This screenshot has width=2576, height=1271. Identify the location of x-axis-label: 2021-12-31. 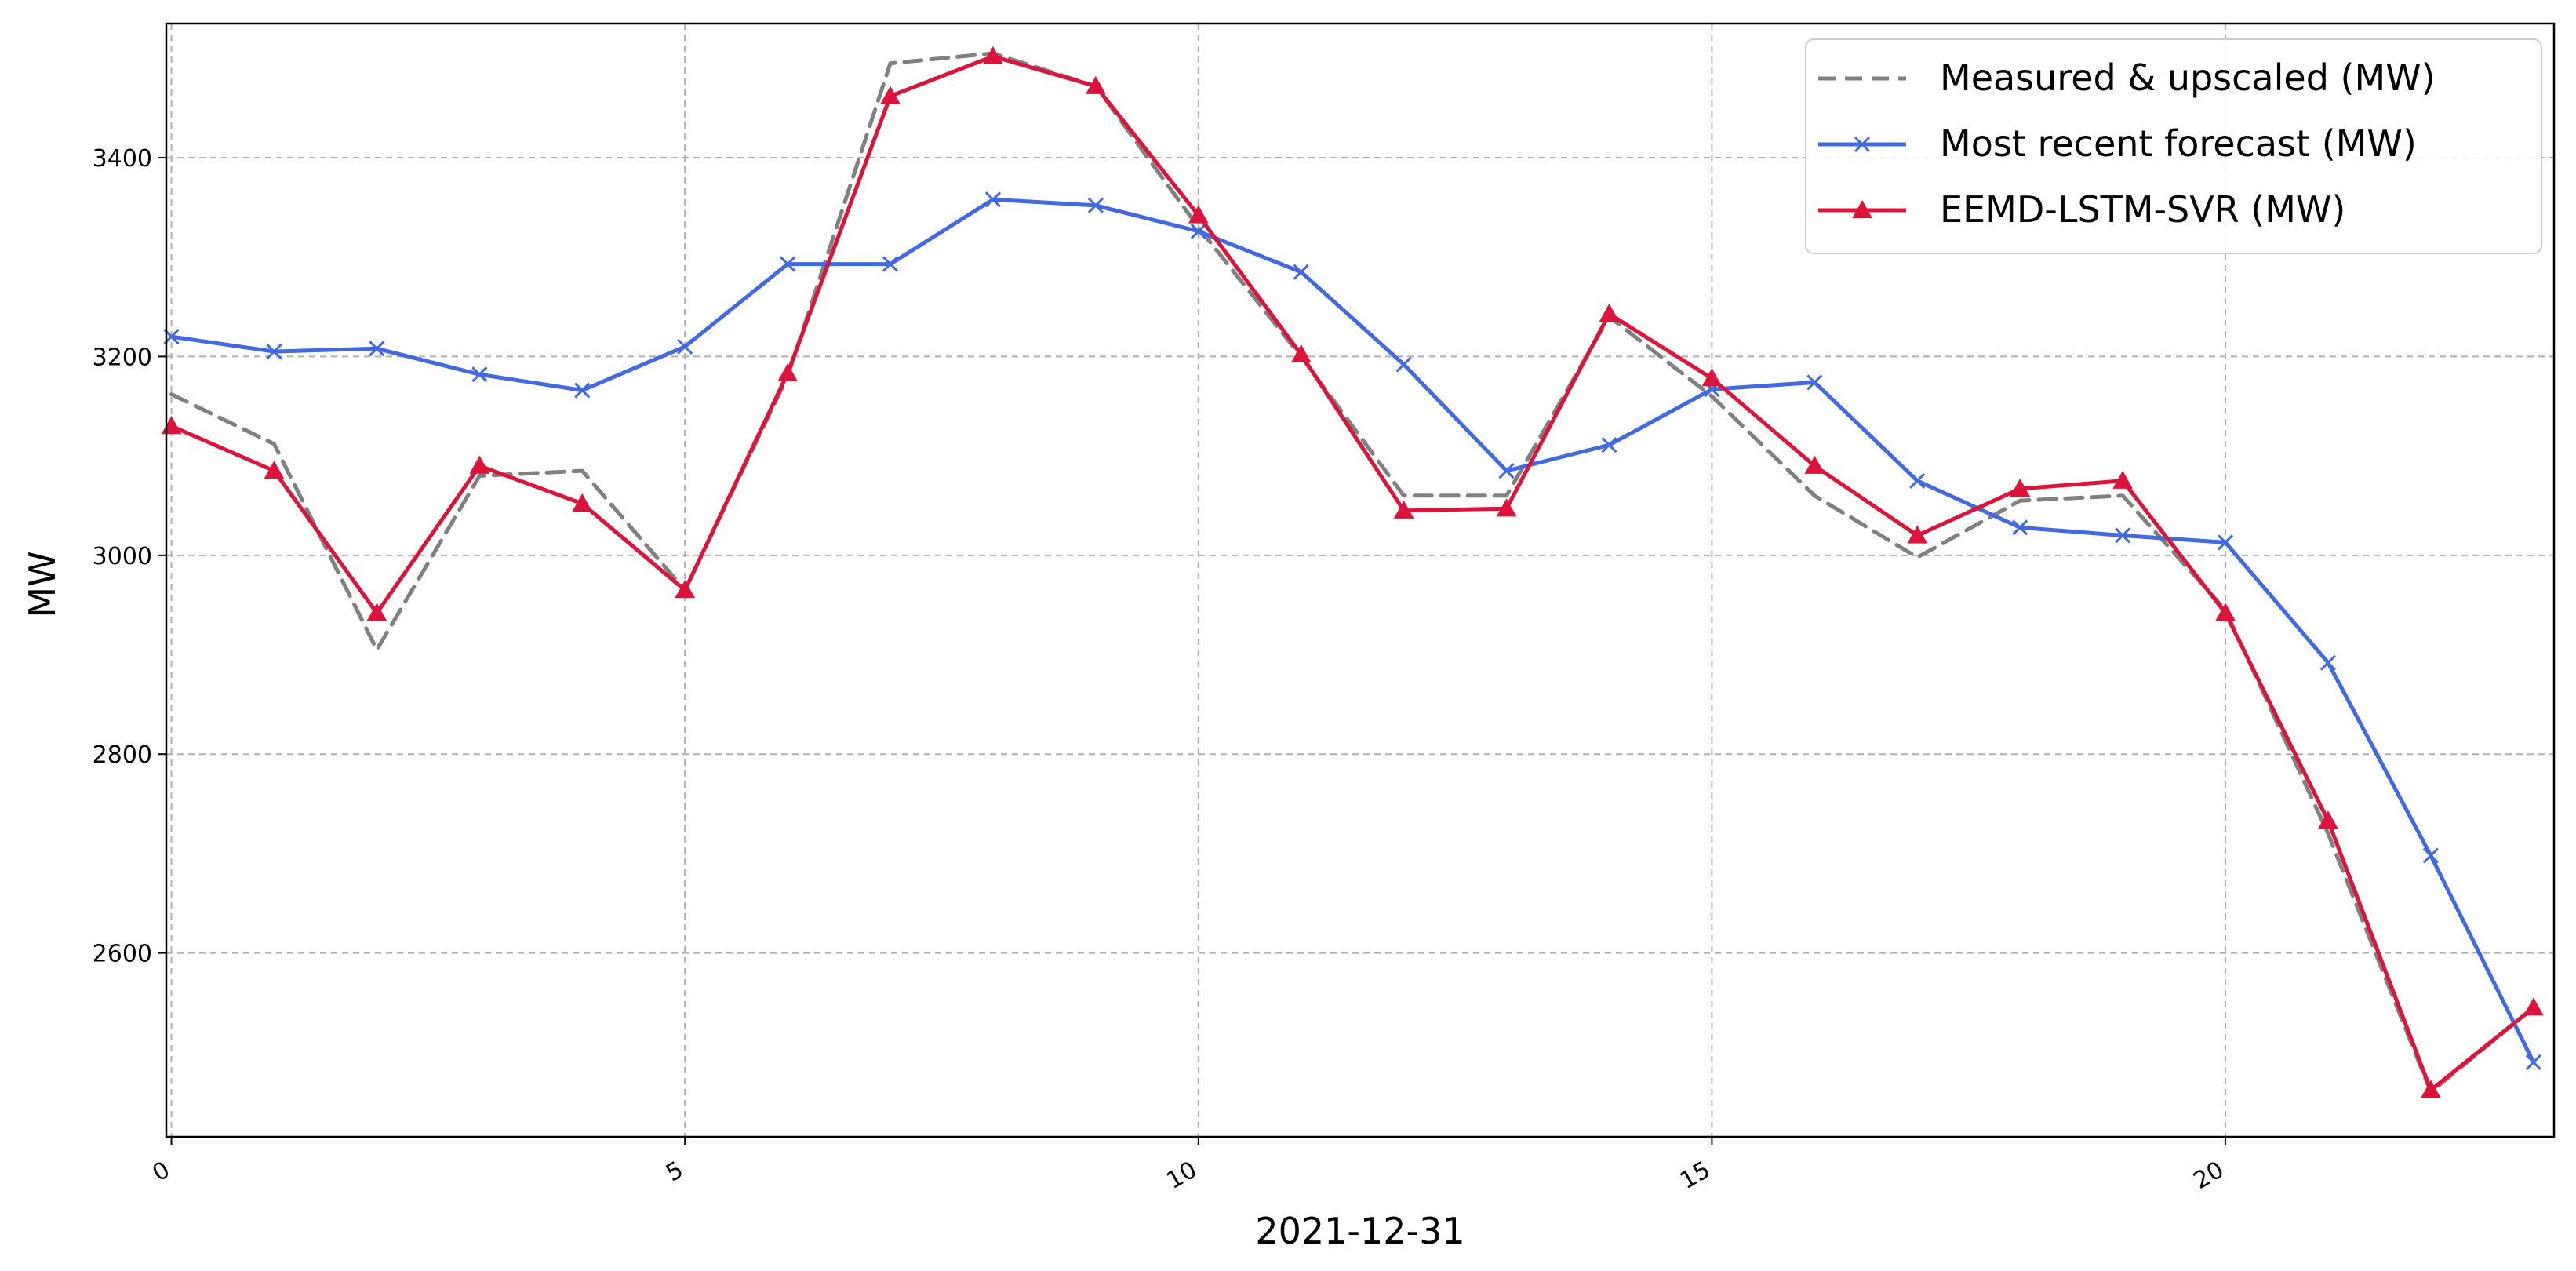
(1359, 1231).